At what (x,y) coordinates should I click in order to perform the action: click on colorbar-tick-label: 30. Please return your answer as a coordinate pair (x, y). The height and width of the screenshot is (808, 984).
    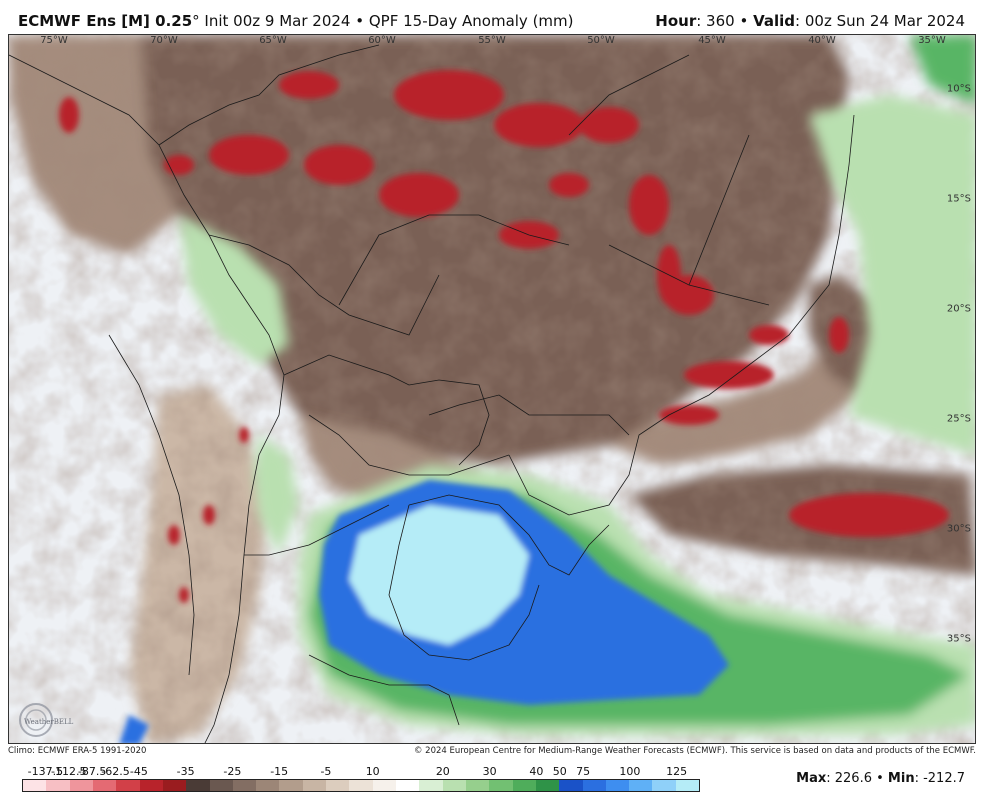
    Looking at the image, I should click on (489, 771).